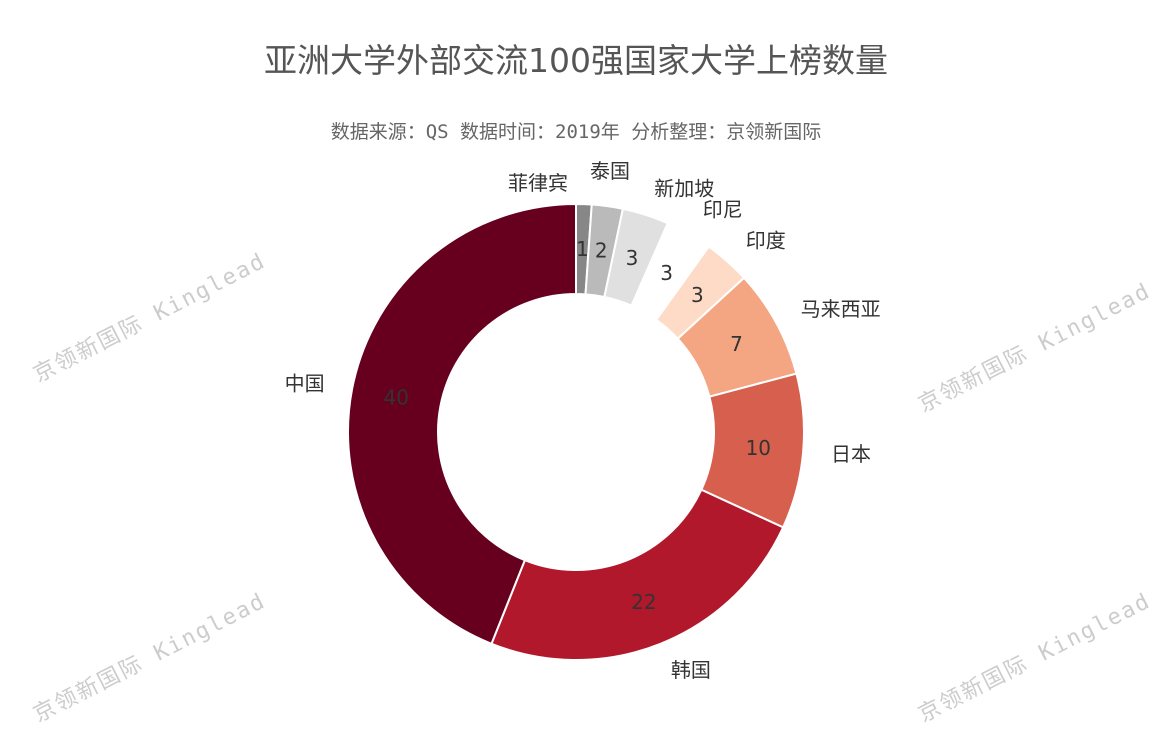 The height and width of the screenshot is (729, 1152). Describe the element at coordinates (736, 344) in the screenshot. I see `value-label: 7` at that location.